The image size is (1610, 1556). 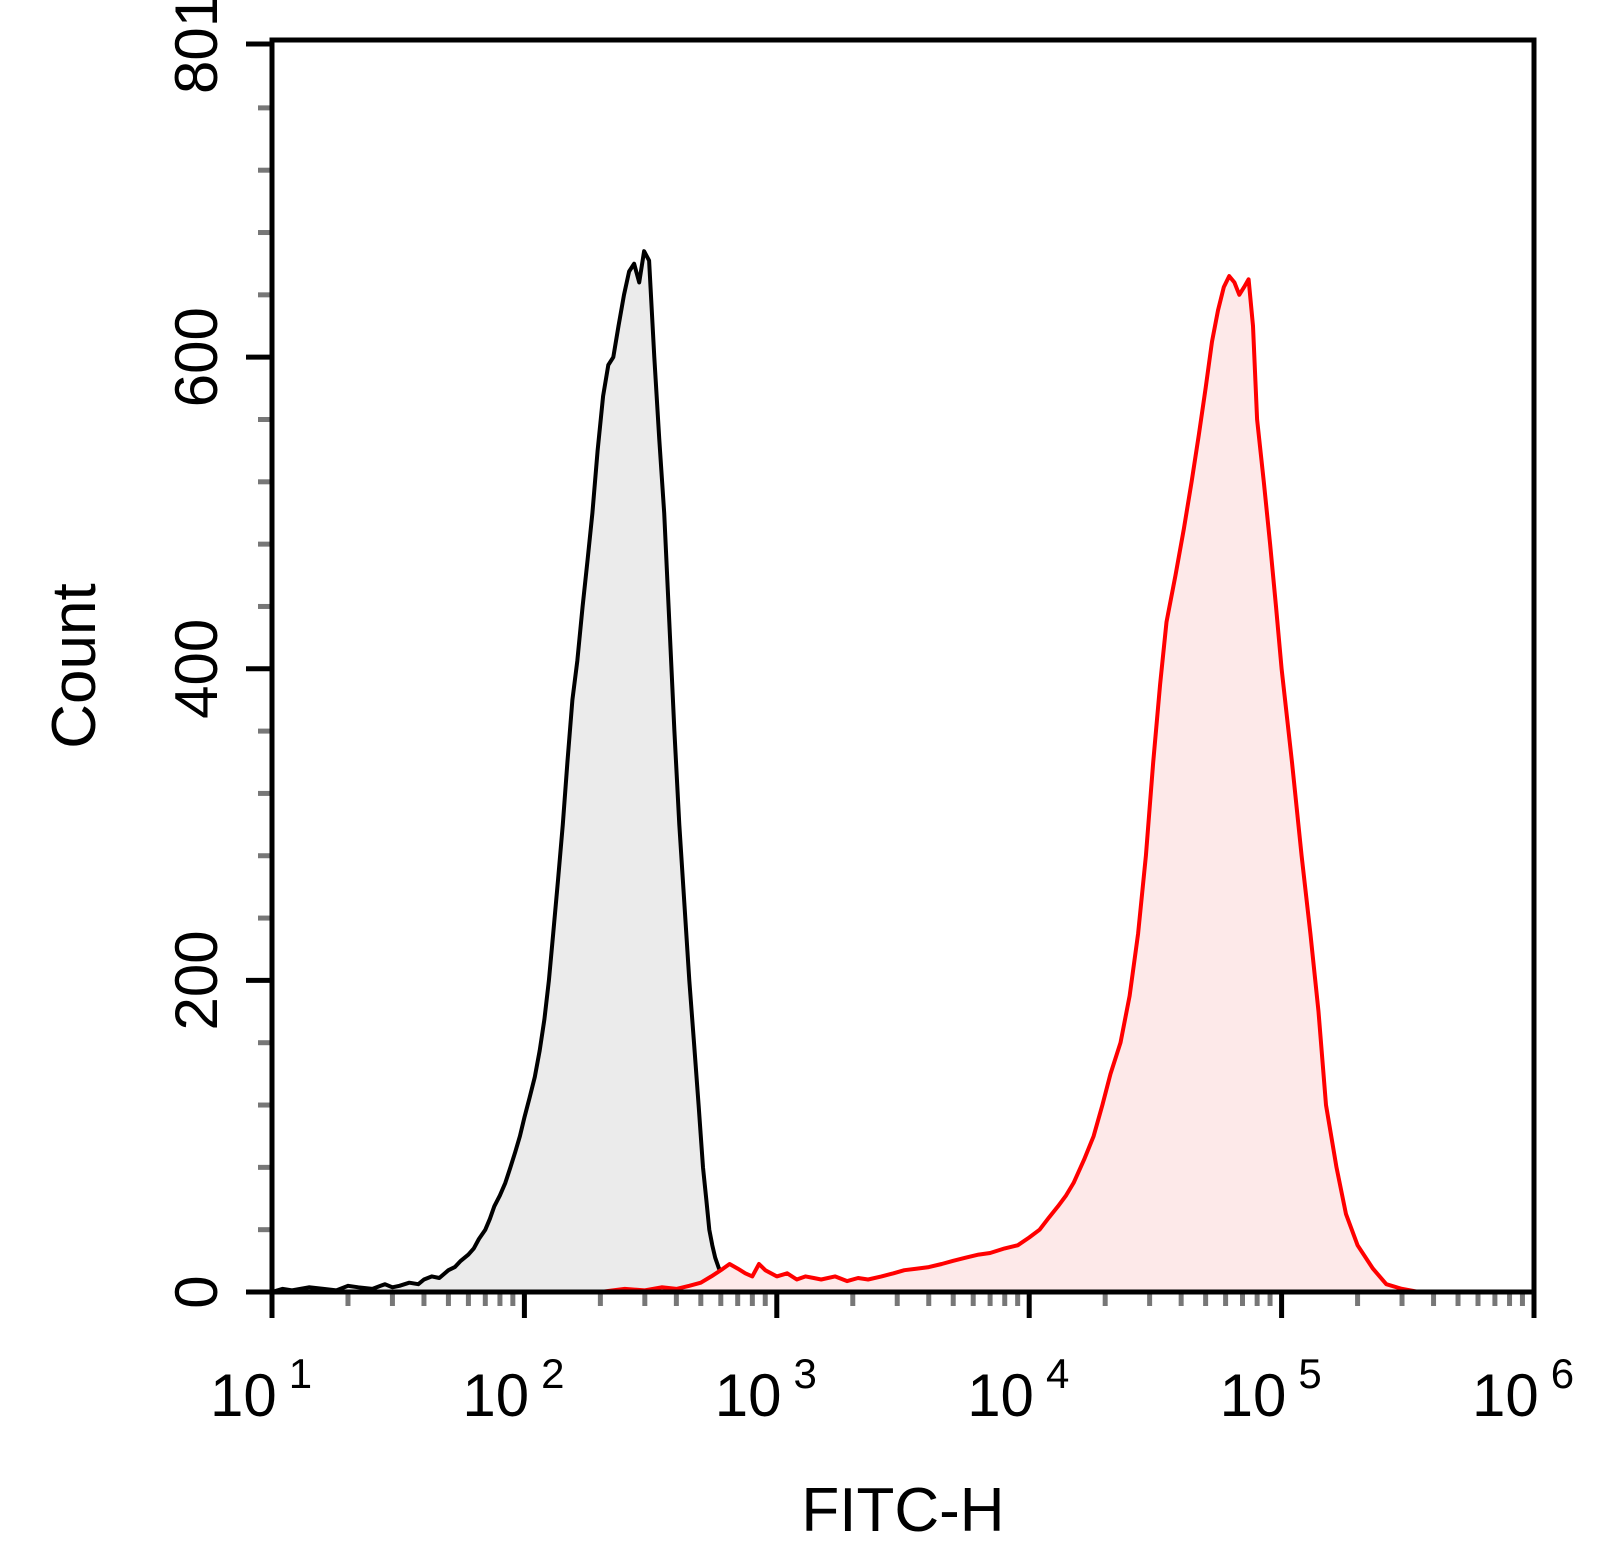 I want to click on y-major-ticks, so click(x=259, y=668).